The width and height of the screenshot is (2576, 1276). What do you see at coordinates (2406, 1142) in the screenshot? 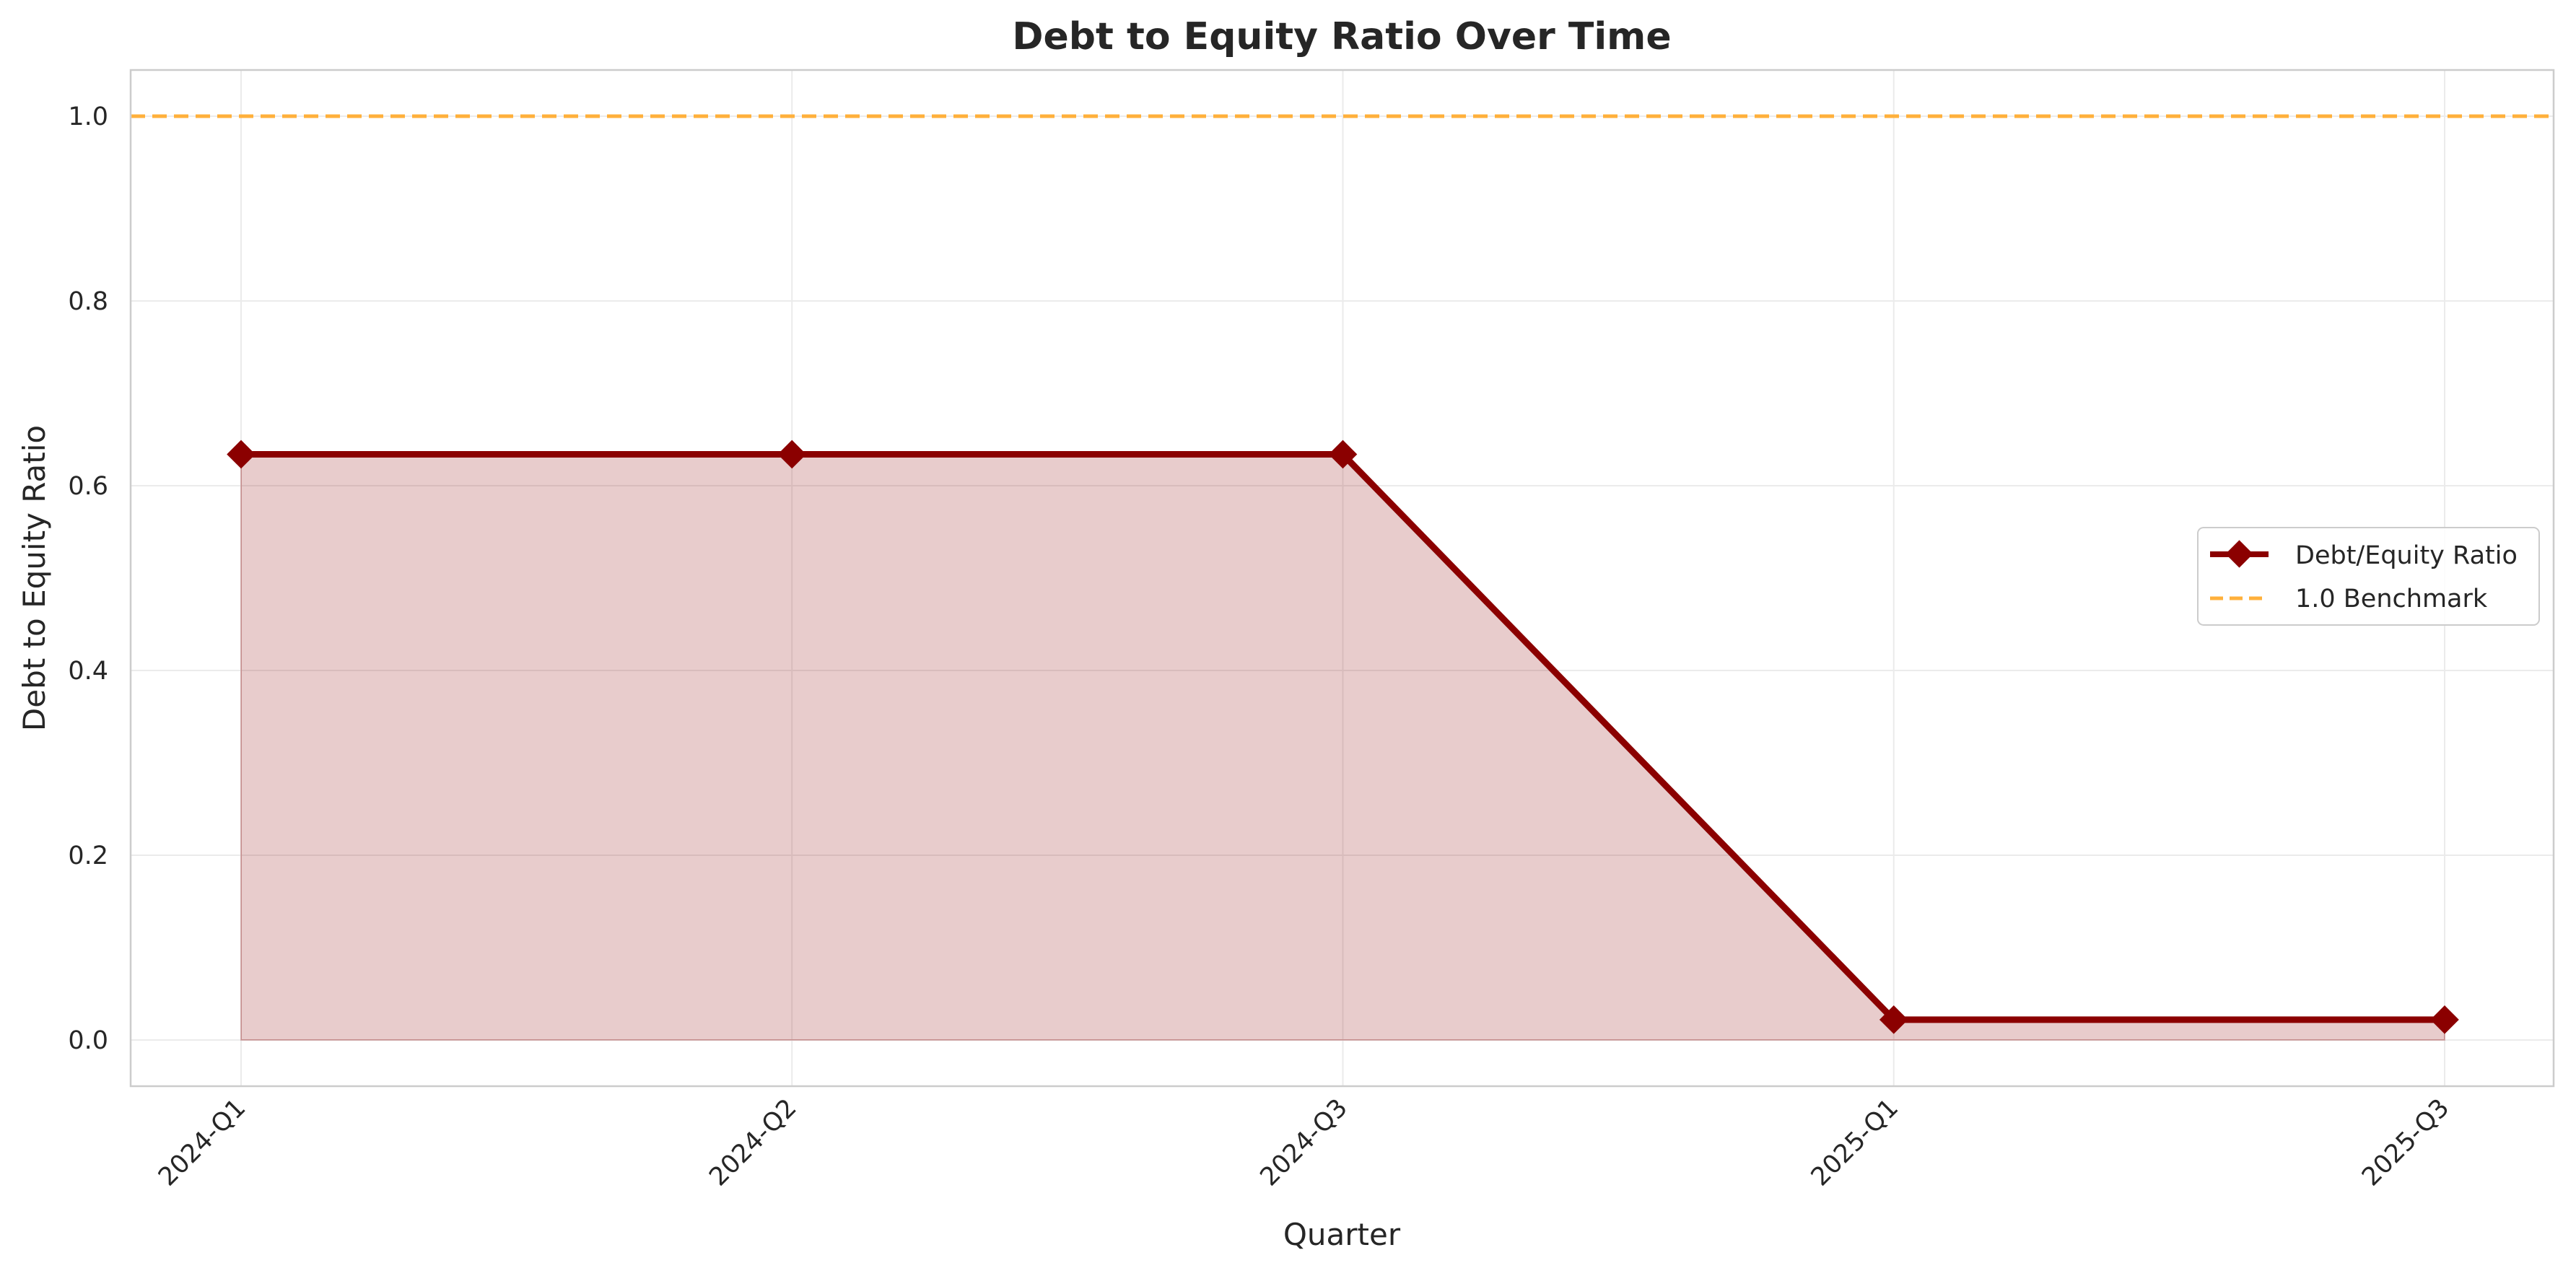
I see `x-tick-label: 2025-Q3` at bounding box center [2406, 1142].